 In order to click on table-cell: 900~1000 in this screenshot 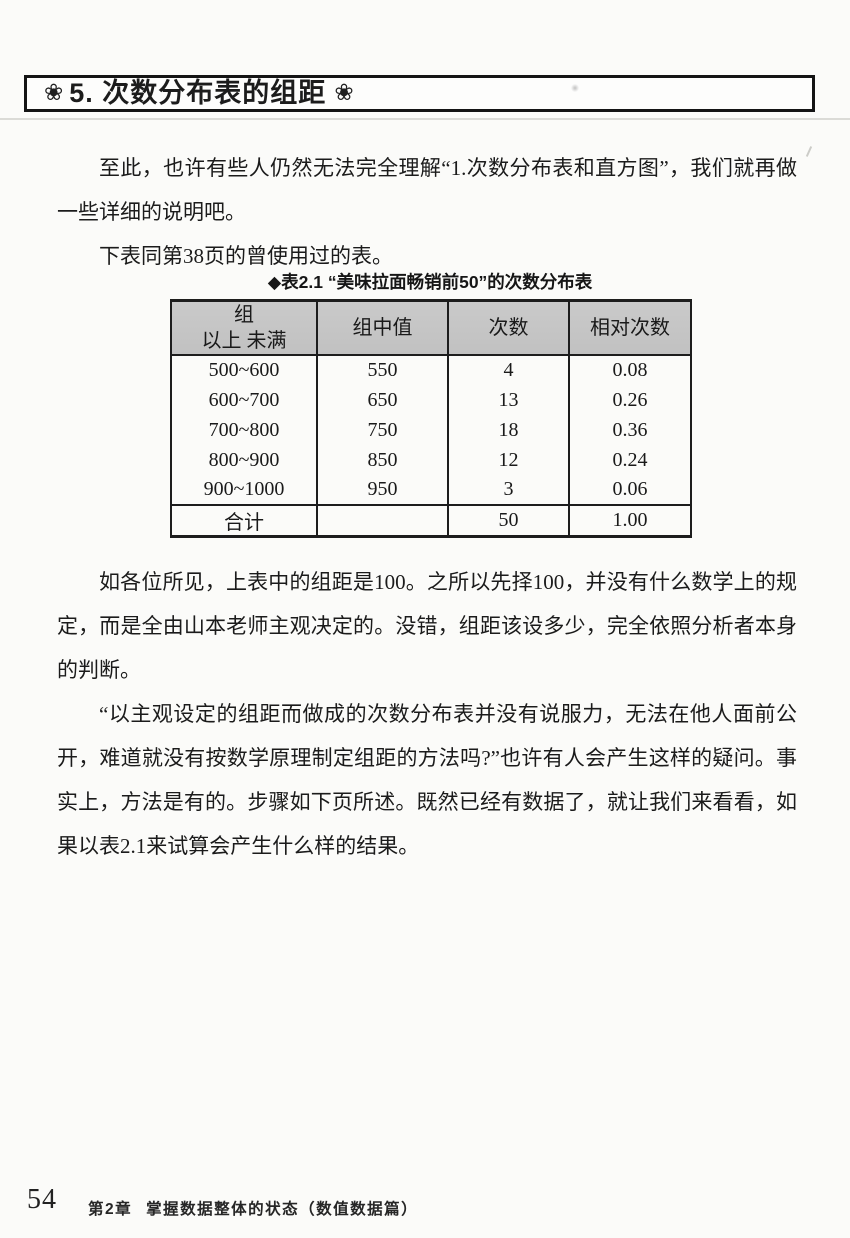, I will do `click(244, 490)`.